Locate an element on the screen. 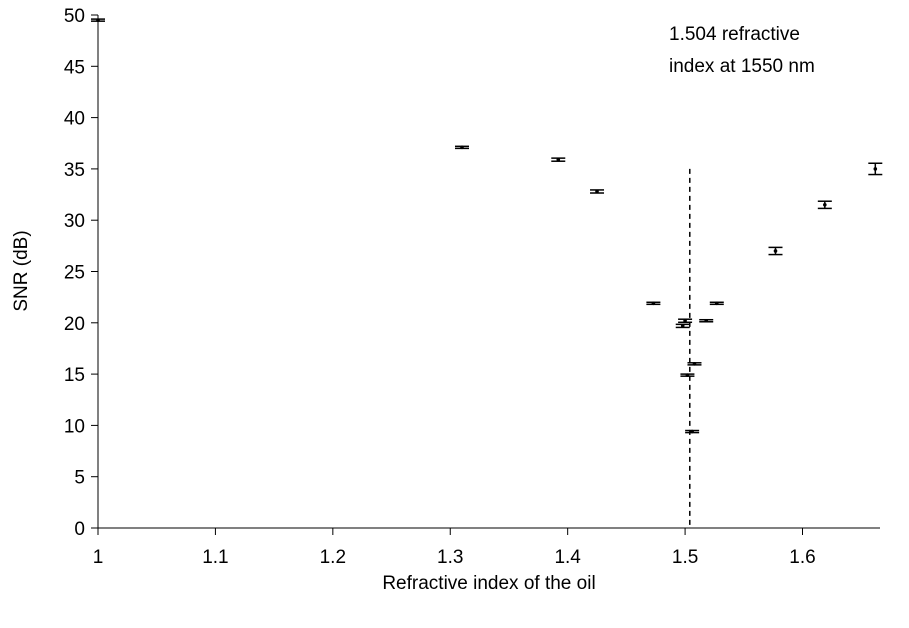  y-tick-label: 10 is located at coordinates (74, 426).